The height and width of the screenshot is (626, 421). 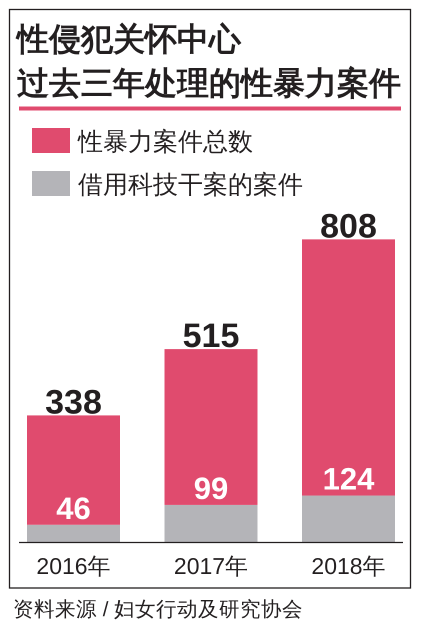 I want to click on x-tick-label: 2018年, so click(x=348, y=566).